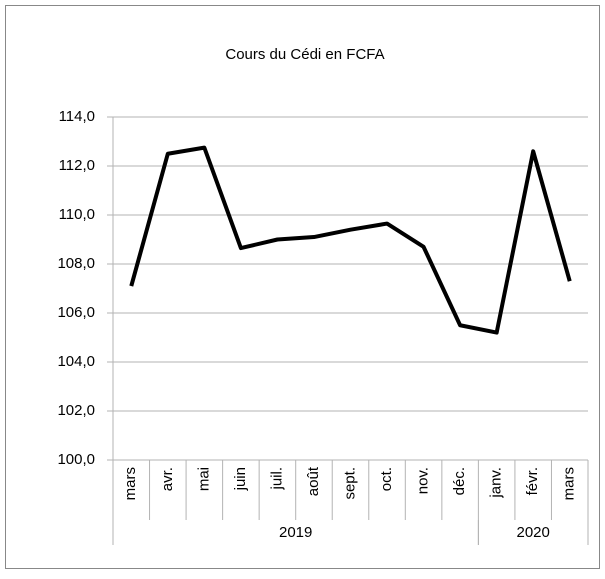 Image resolution: width=605 pixels, height=579 pixels. Describe the element at coordinates (459, 481) in the screenshot. I see `x-tick-label: déc.` at that location.